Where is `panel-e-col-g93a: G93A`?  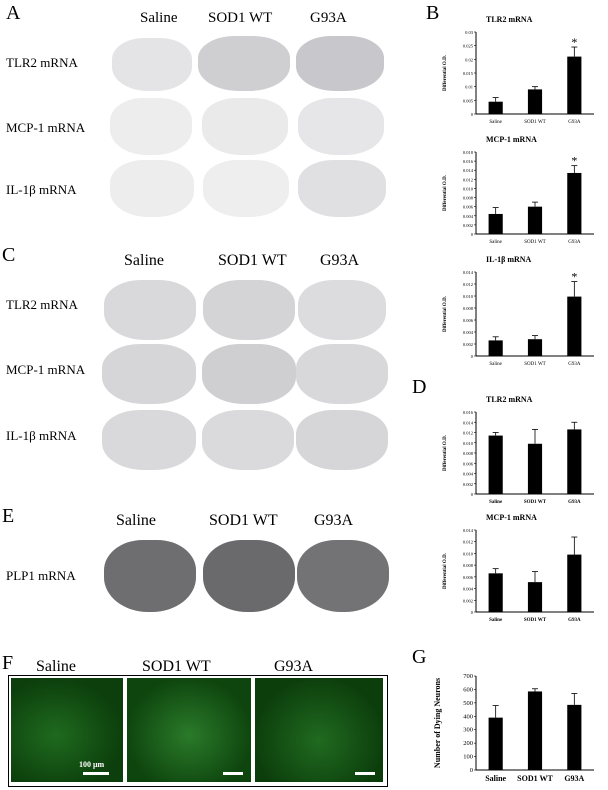
panel-e-col-g93a: G93A is located at coordinates (334, 520).